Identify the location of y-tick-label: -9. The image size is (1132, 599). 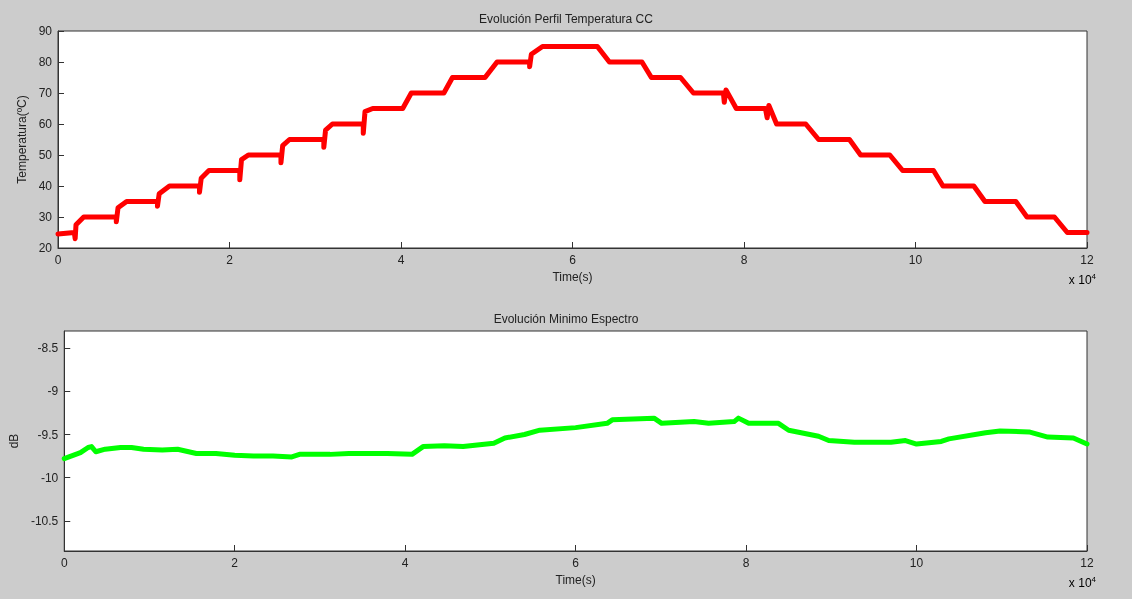
(53, 391).